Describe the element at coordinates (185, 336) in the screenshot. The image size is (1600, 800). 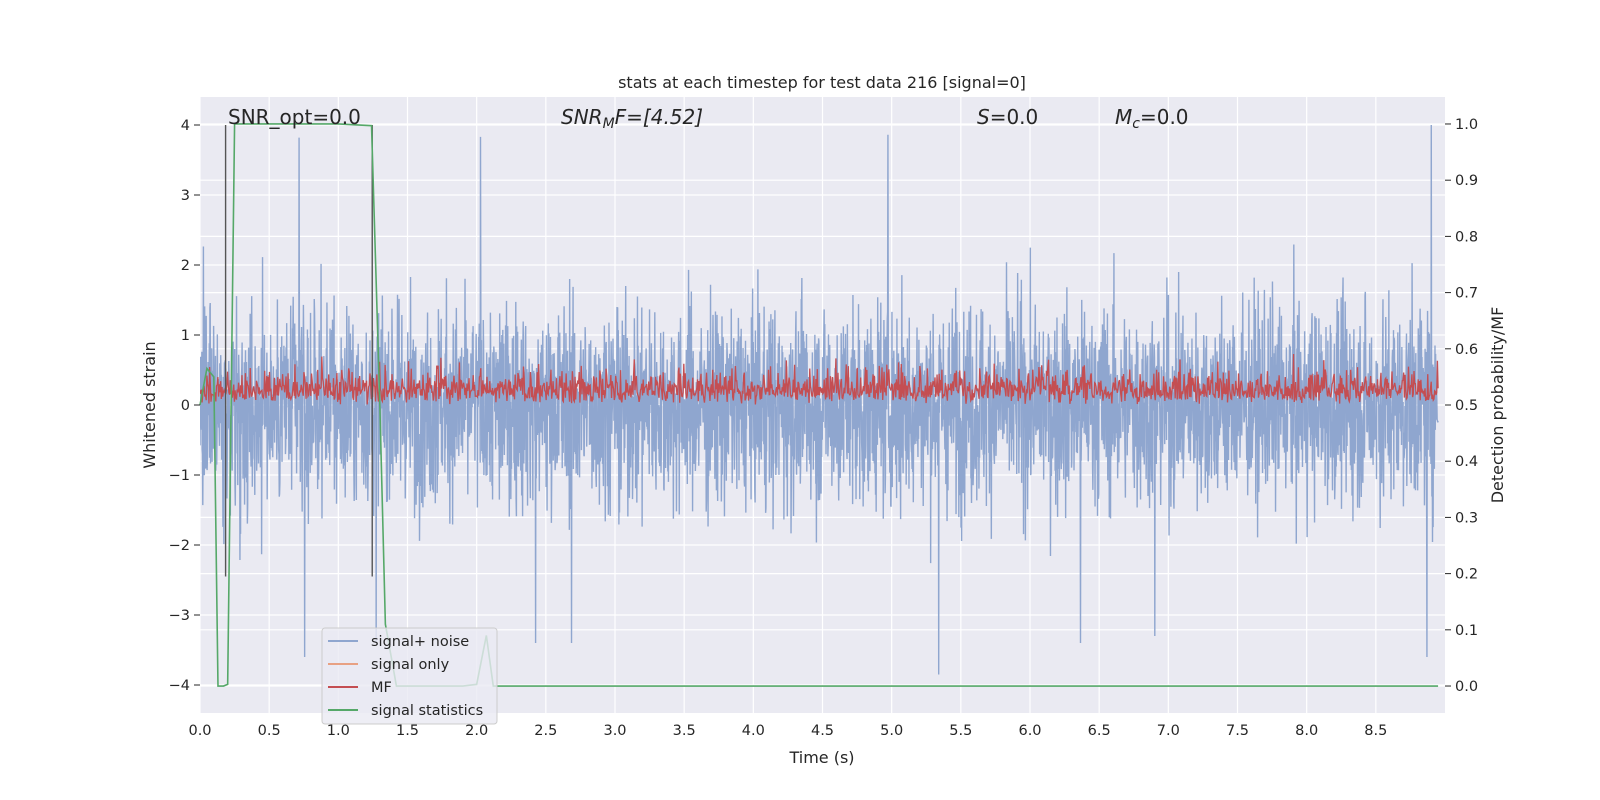
I see `y-tick-label: 1` at that location.